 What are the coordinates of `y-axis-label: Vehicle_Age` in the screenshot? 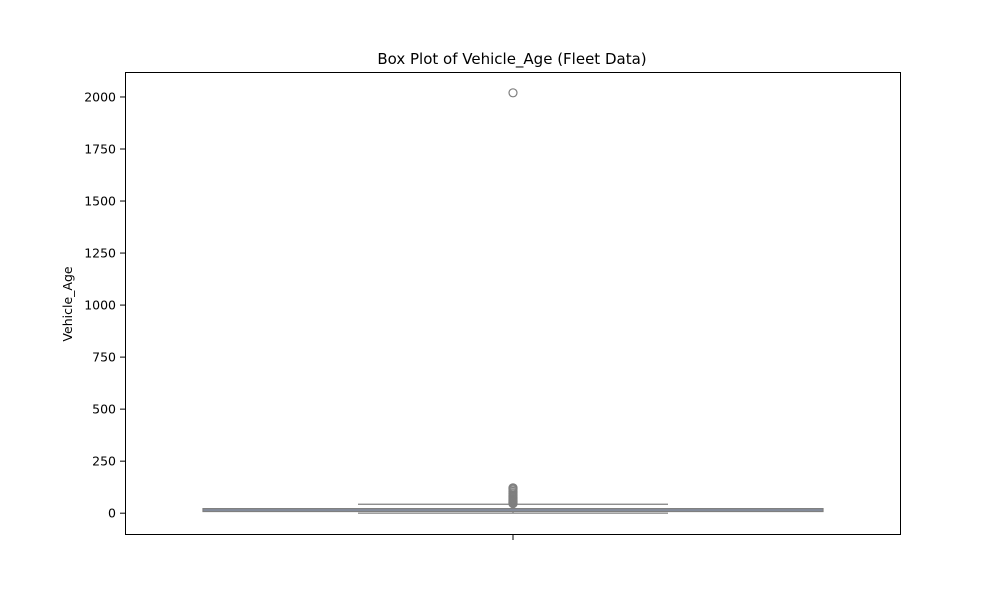 It's located at (67, 303).